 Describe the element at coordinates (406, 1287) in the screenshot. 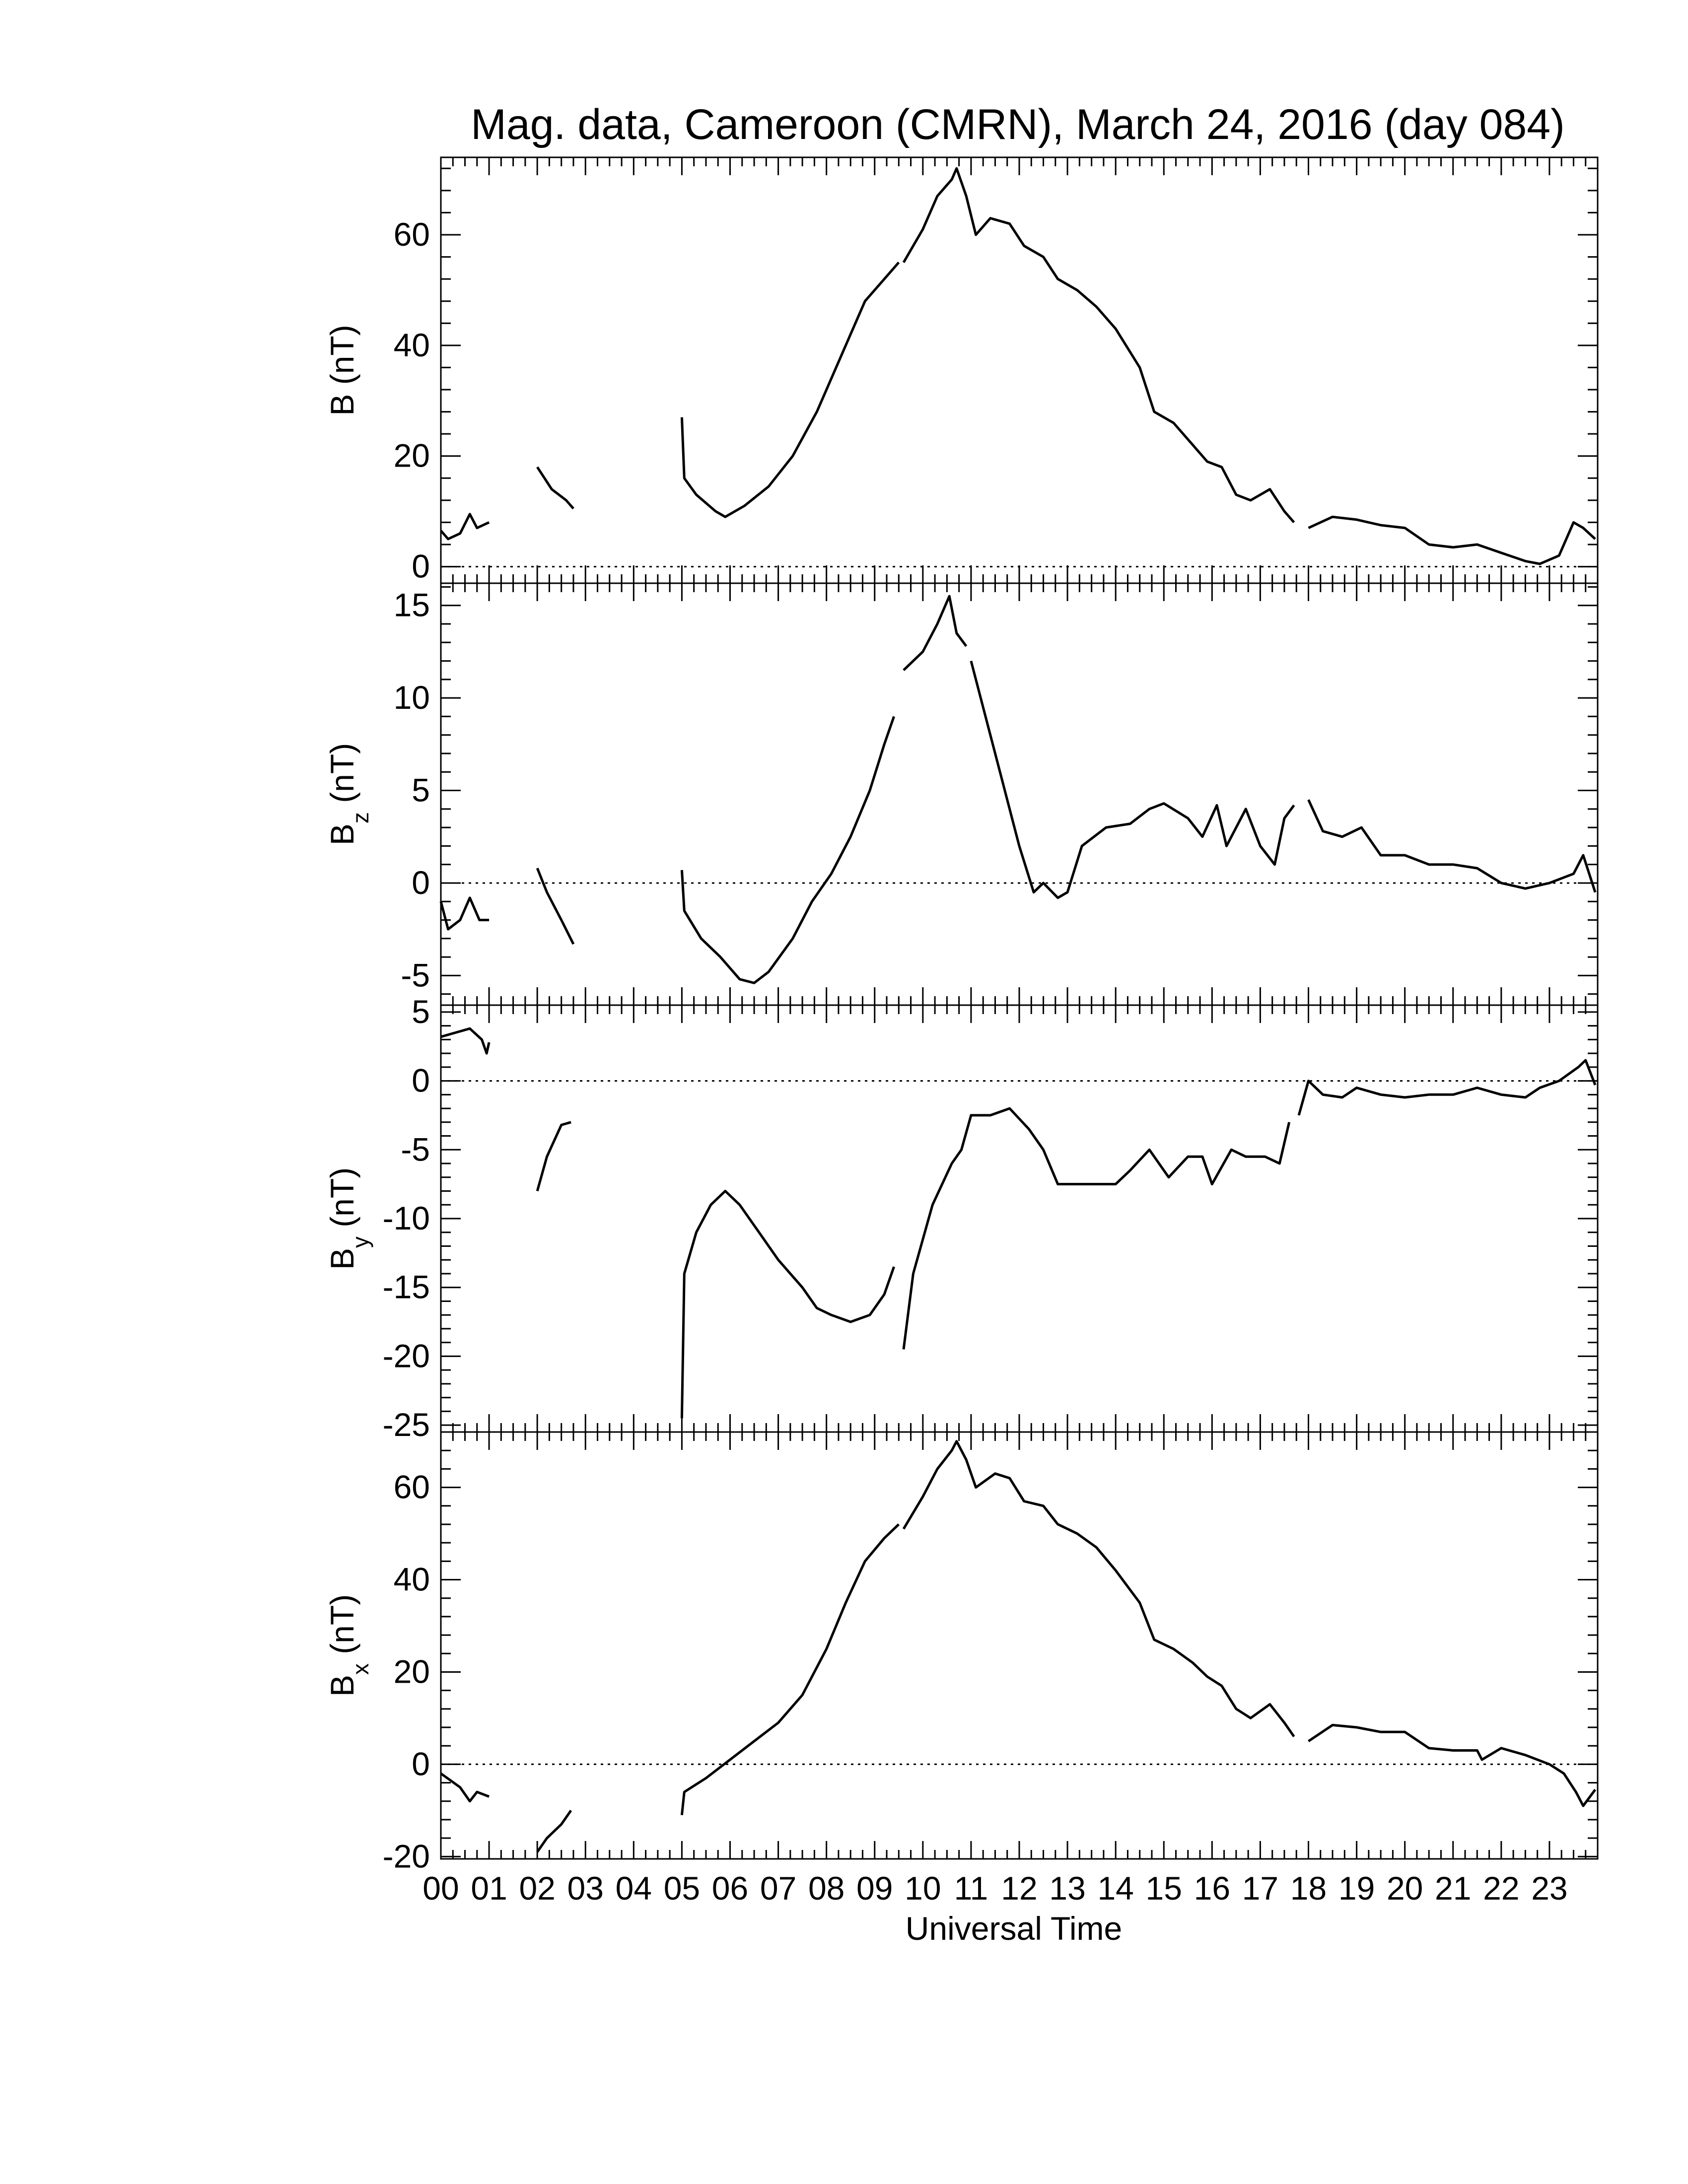

I see `y-tick-label: -15` at that location.